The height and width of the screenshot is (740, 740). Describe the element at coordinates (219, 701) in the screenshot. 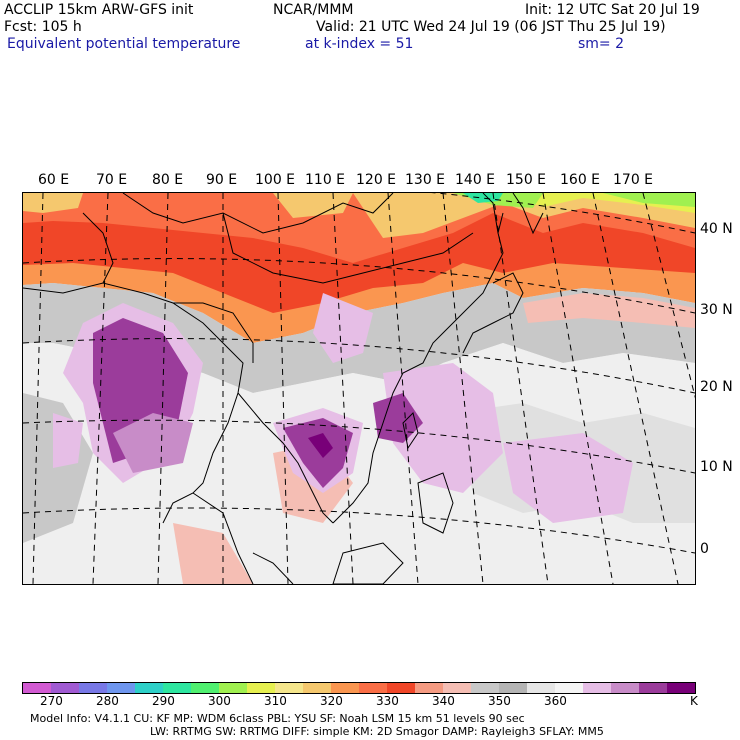

I see `colorbar-tick-label: 300` at that location.